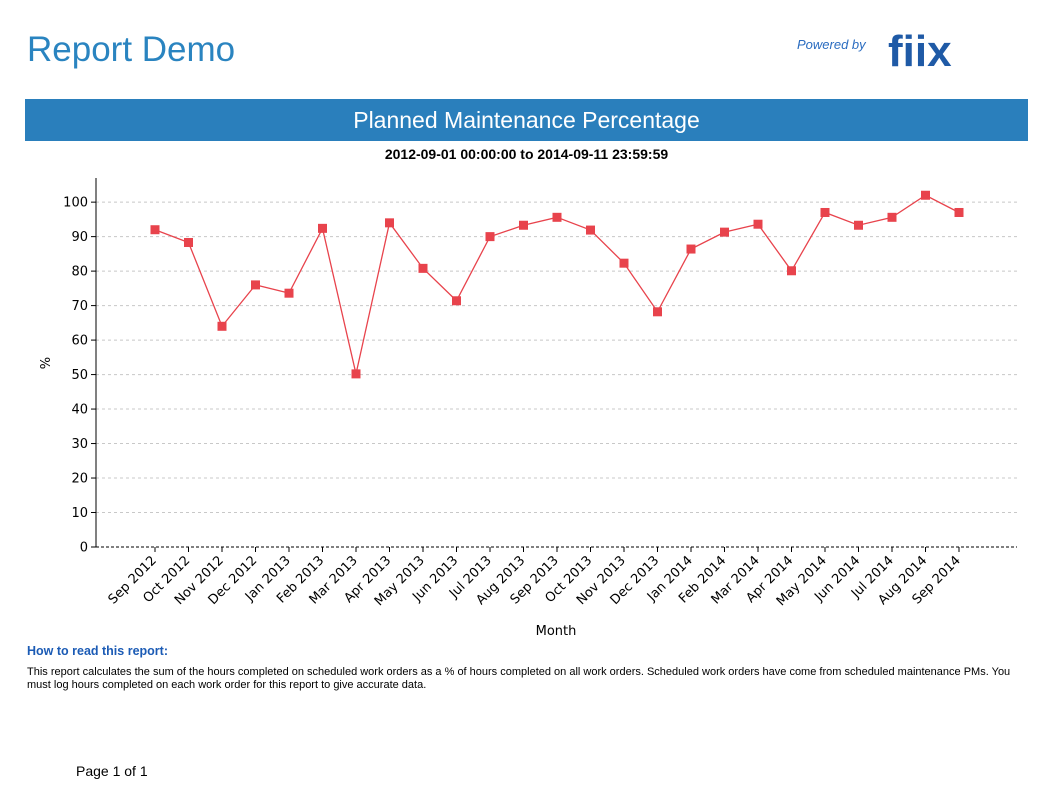 This screenshot has width=1053, height=811. What do you see at coordinates (79, 341) in the screenshot?
I see `y-tick-label: 60` at bounding box center [79, 341].